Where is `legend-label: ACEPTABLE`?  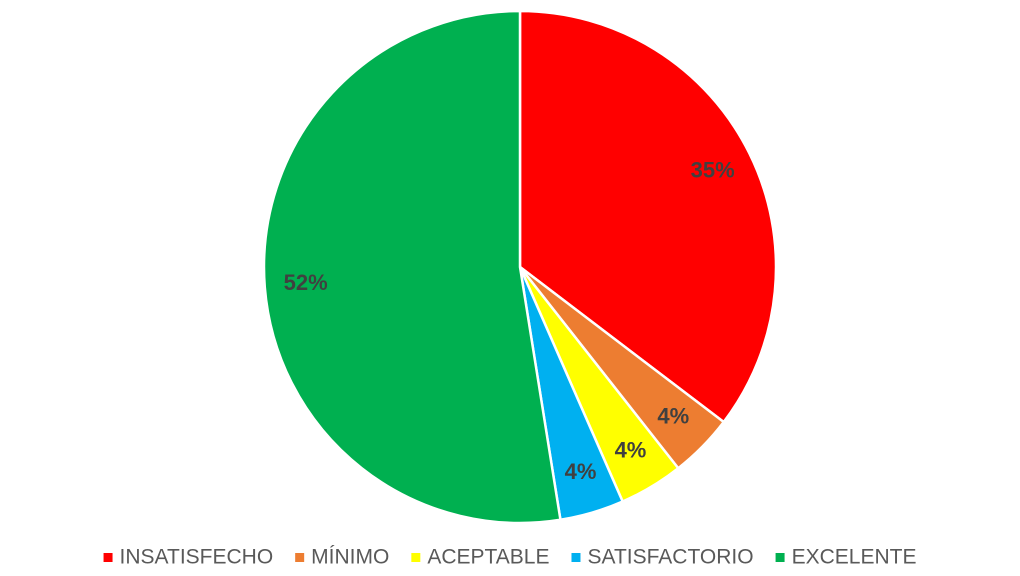 legend-label: ACEPTABLE is located at coordinates (488, 557).